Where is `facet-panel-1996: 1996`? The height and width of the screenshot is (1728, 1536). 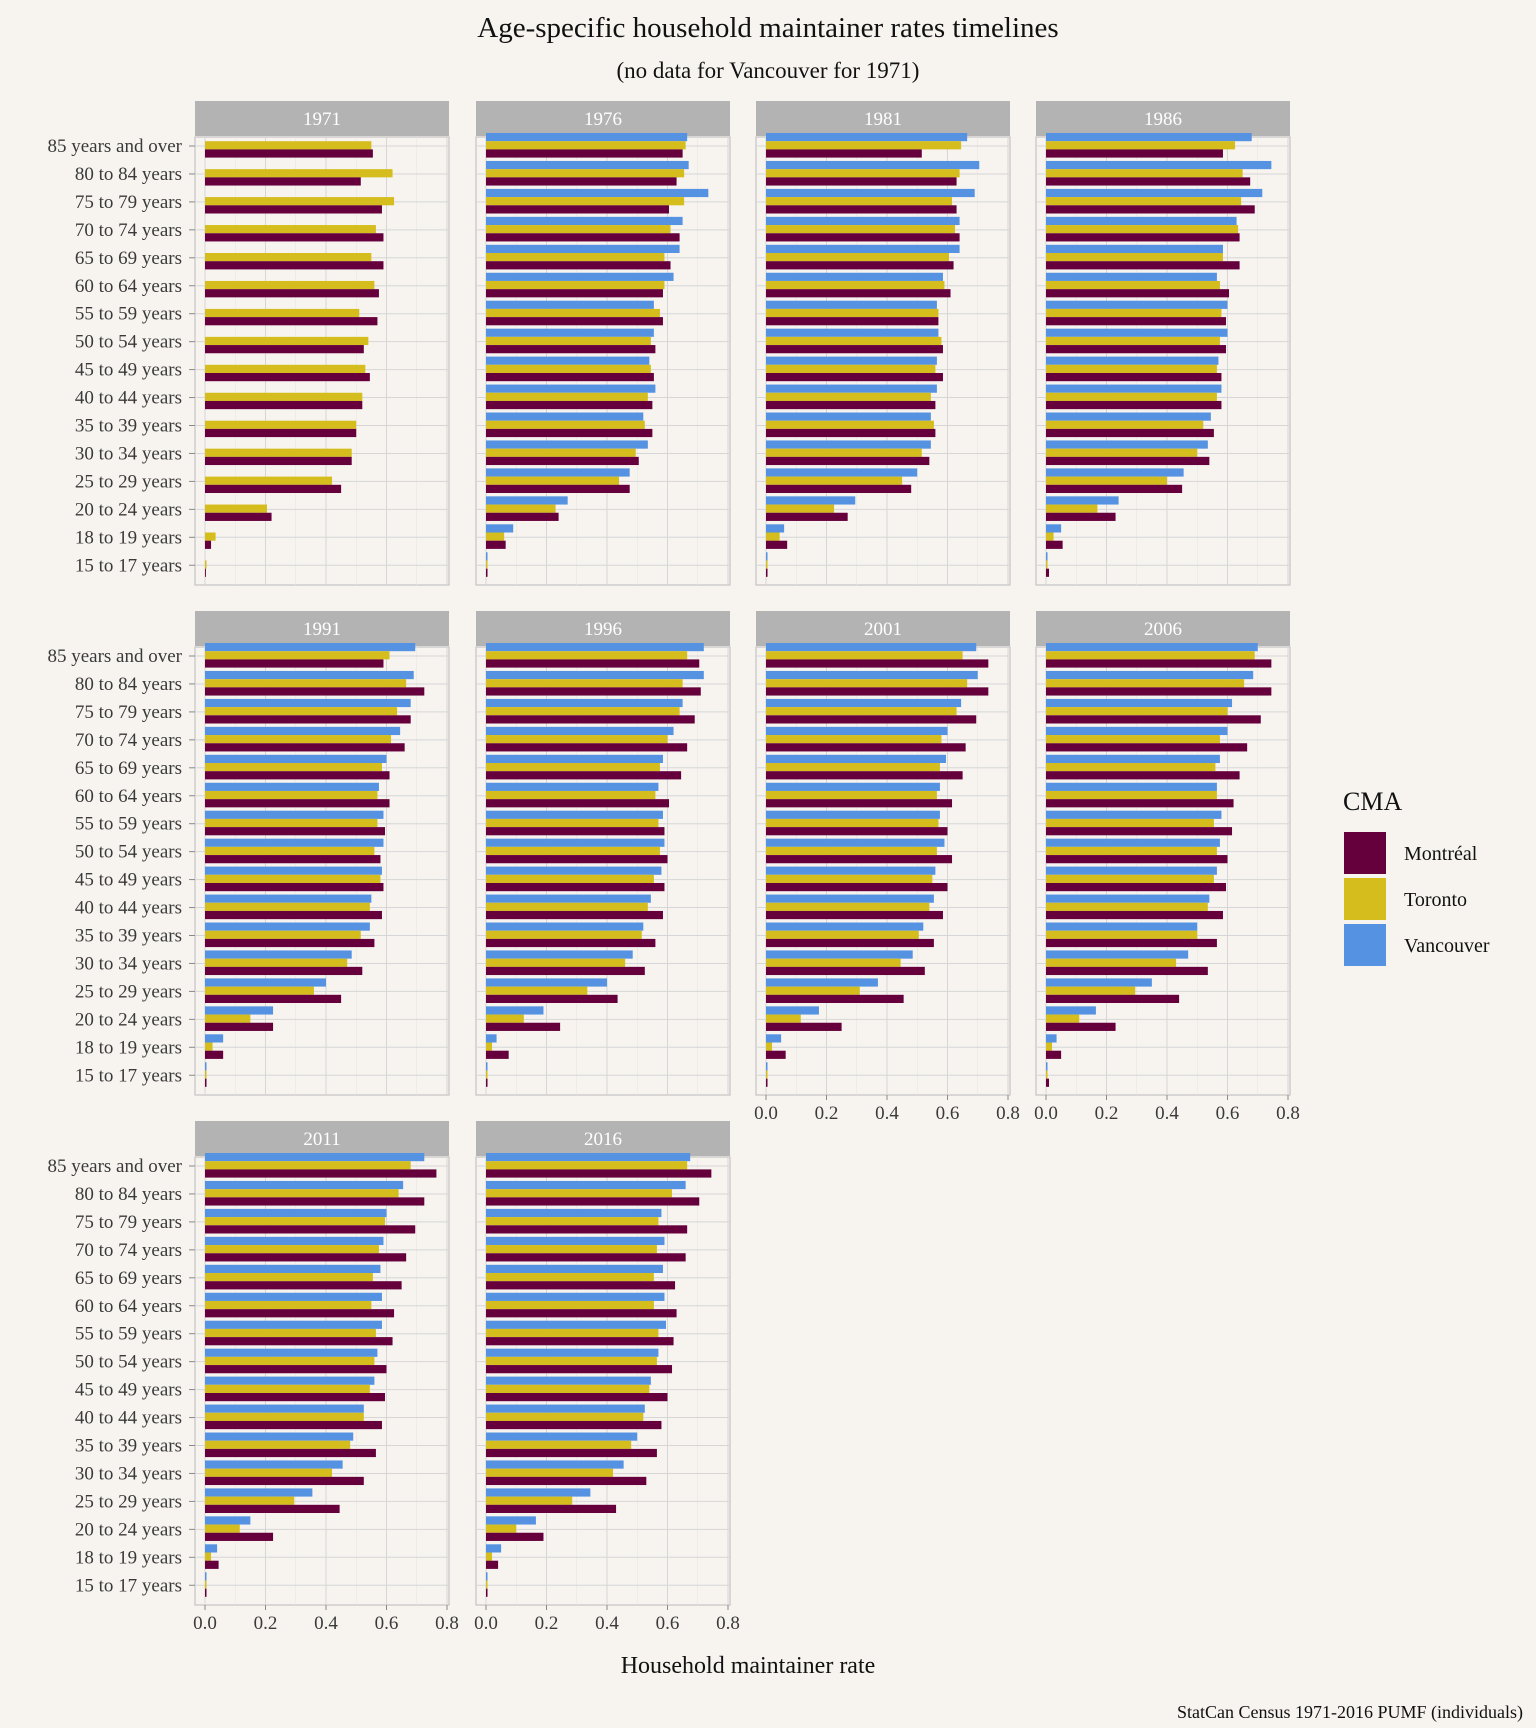
facet-panel-1996: 1996 is located at coordinates (603, 853).